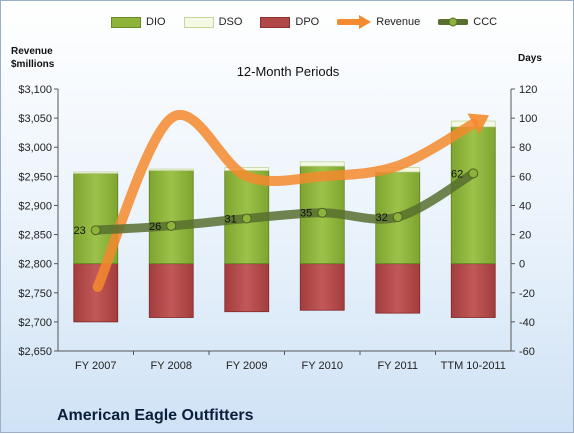 This screenshot has width=574, height=434. What do you see at coordinates (246, 366) in the screenshot?
I see `x-tick-label: FY 2009` at bounding box center [246, 366].